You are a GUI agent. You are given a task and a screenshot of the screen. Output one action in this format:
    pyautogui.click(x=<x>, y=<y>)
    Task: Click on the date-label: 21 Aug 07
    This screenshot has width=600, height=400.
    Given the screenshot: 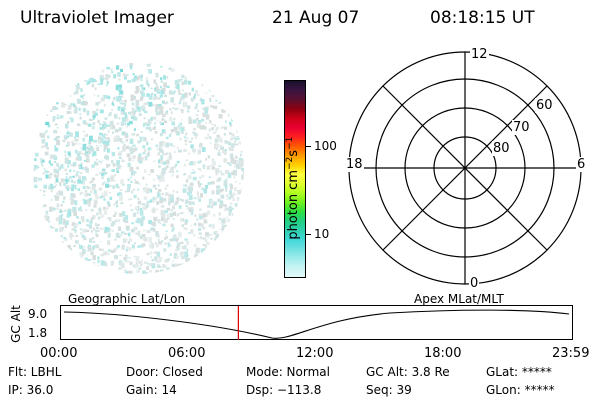 What is the action you would take?
    pyautogui.click(x=316, y=18)
    